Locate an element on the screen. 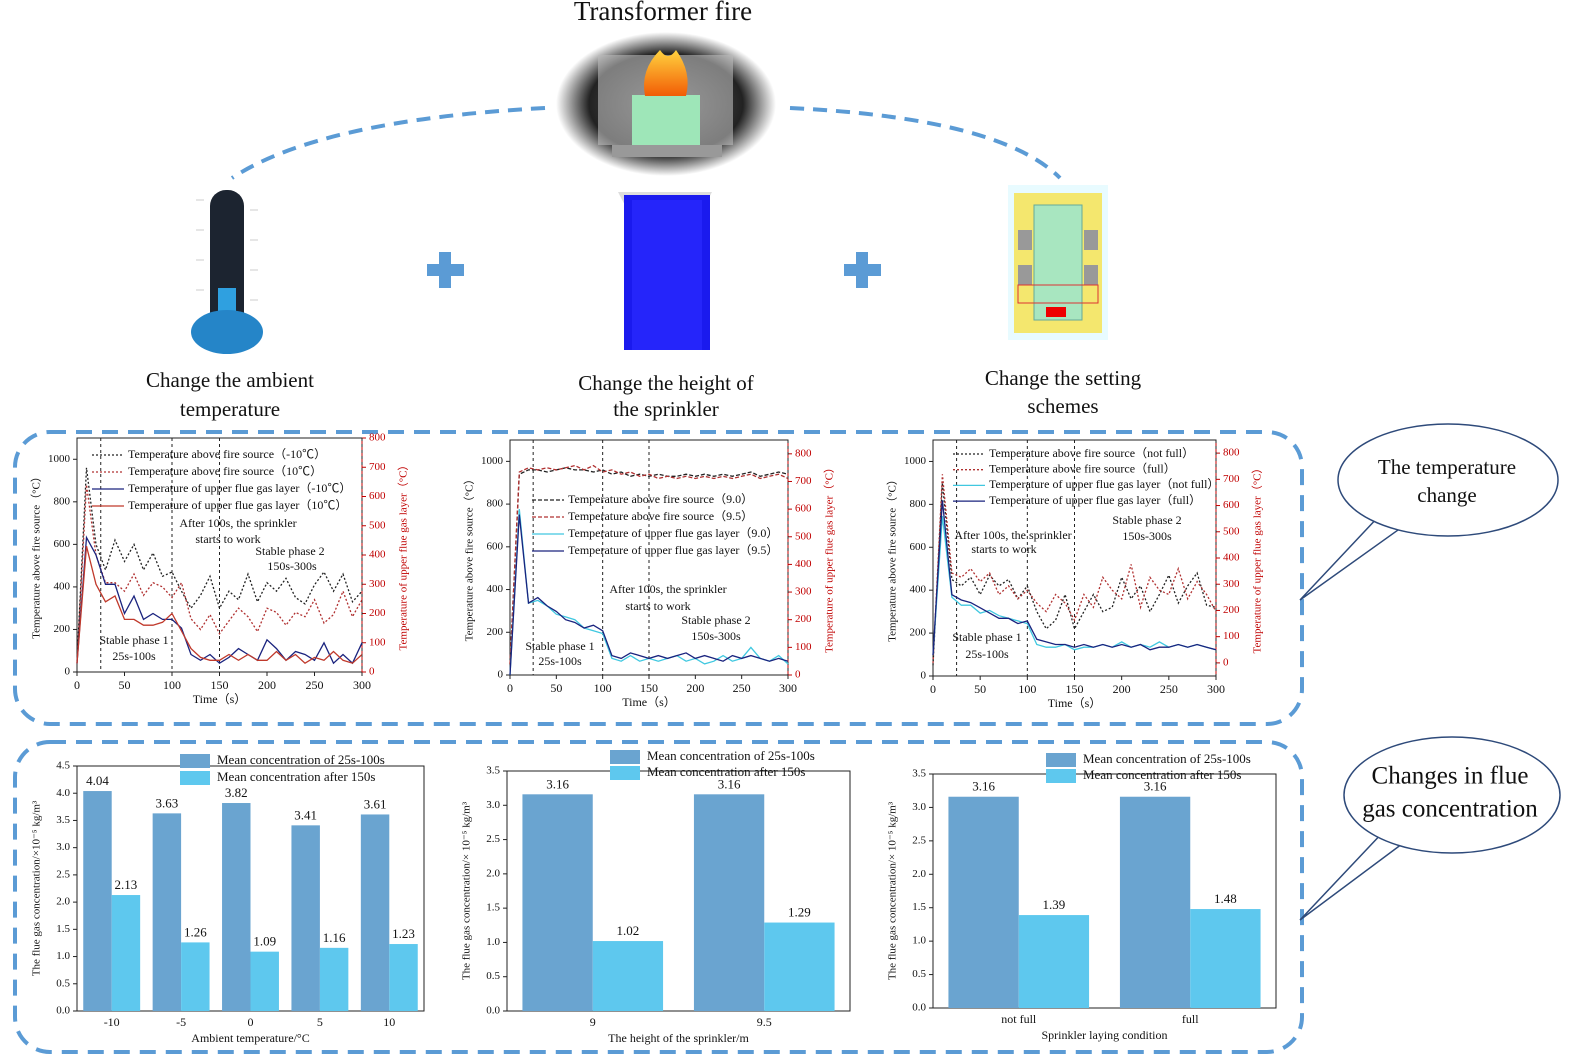 The height and width of the screenshot is (1060, 1570). callout-label: The temperature is located at coordinates (1447, 467).